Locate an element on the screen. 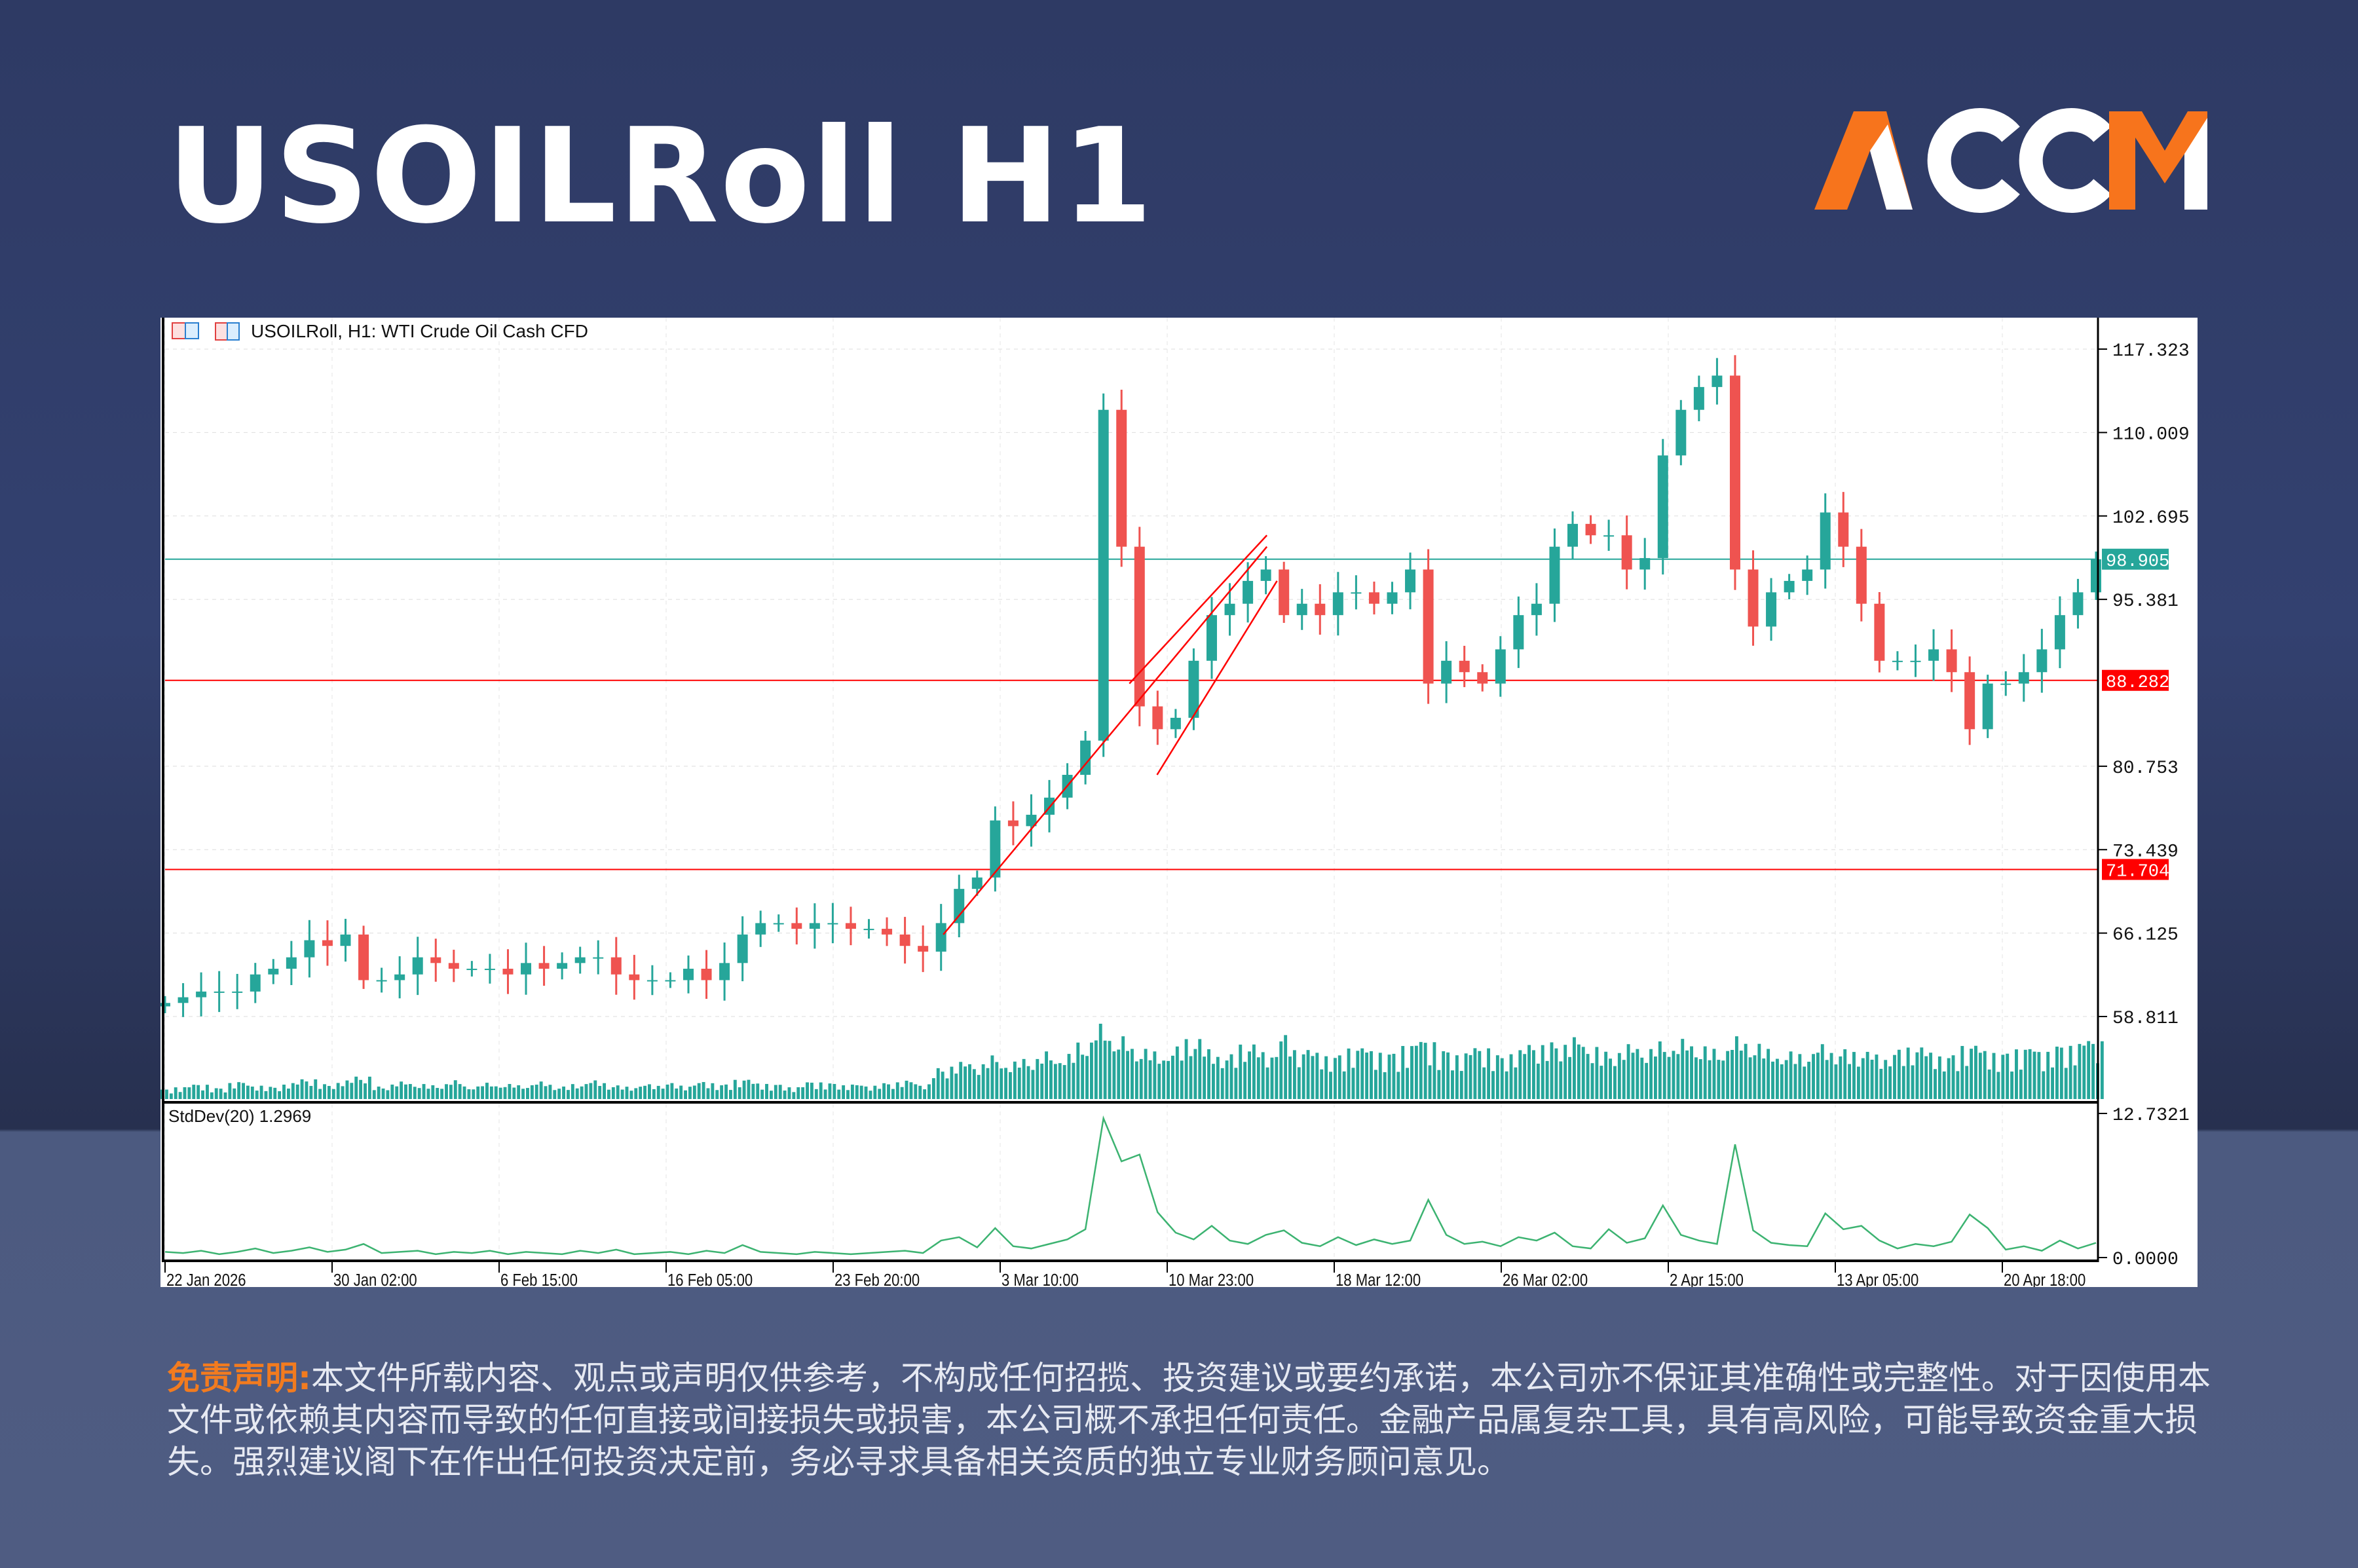 This screenshot has width=2358, height=1568. x-tick-label: 10 Mar 23:00 is located at coordinates (1211, 1279).